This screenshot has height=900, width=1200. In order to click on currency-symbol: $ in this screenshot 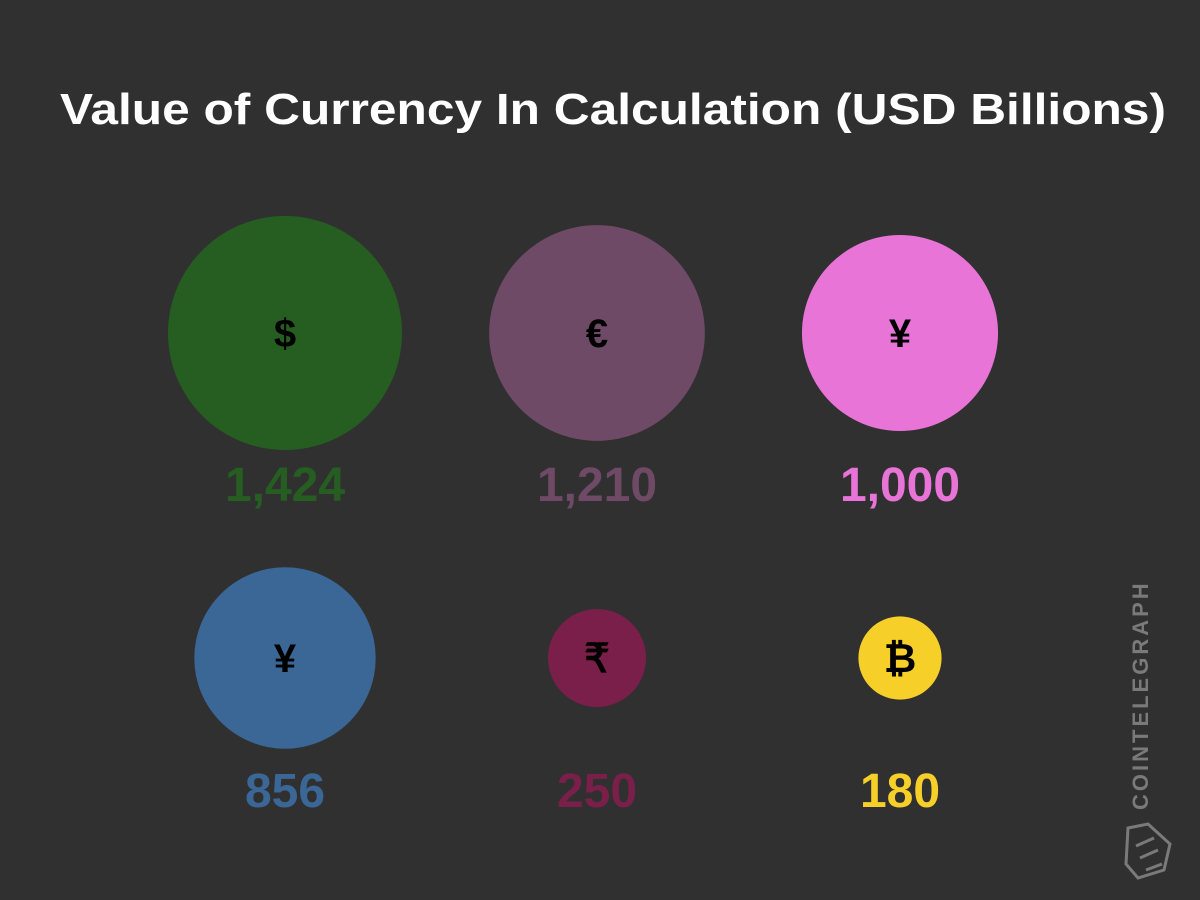, I will do `click(285, 334)`.